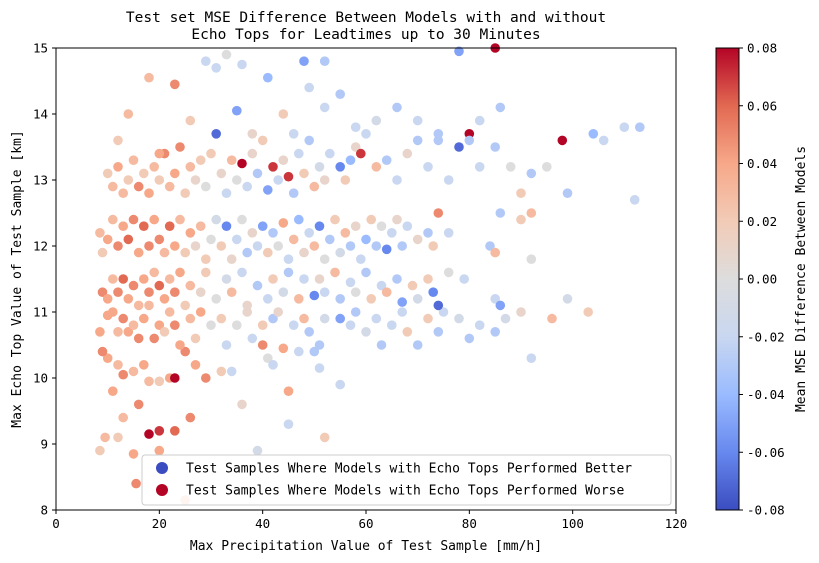 This screenshot has height=563, width=819. I want to click on colorbar-ticks: 0.08 0.06 0.04 0.02 0.00 -0.02 -0.04 -0.06 -0.08, so click(762, 279).